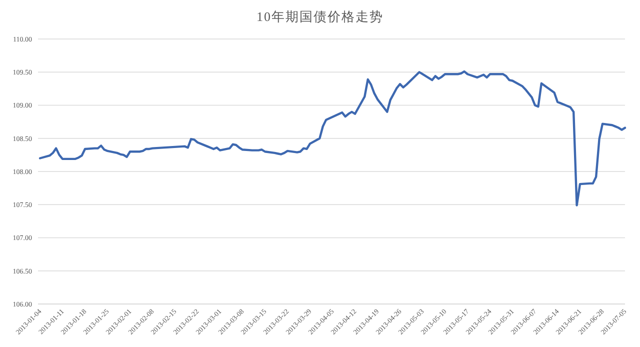 The height and width of the screenshot is (347, 640). I want to click on chart-title: 10年期国债价格走势, so click(320, 16).